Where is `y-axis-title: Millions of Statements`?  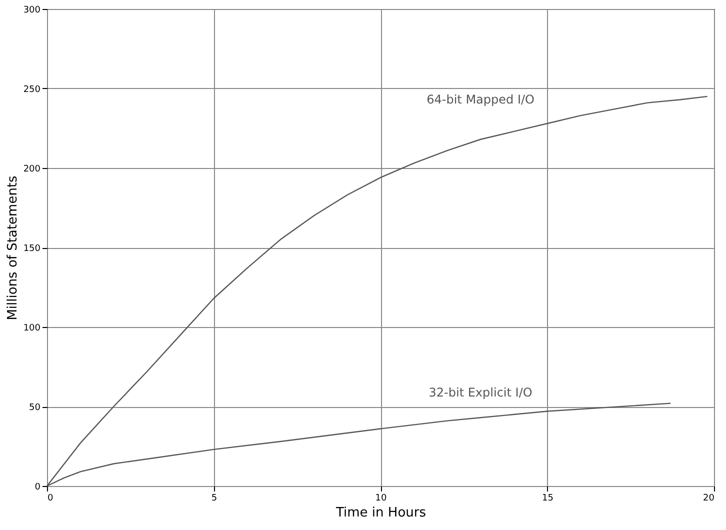
y-axis-title: Millions of Statements is located at coordinates (12, 247).